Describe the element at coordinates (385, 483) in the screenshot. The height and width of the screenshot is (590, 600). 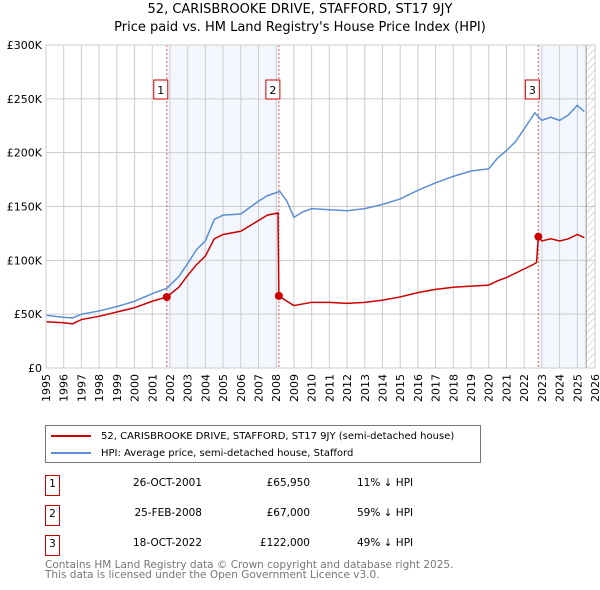
I see `transaction-hpi: 11% ↓ HPI` at that location.